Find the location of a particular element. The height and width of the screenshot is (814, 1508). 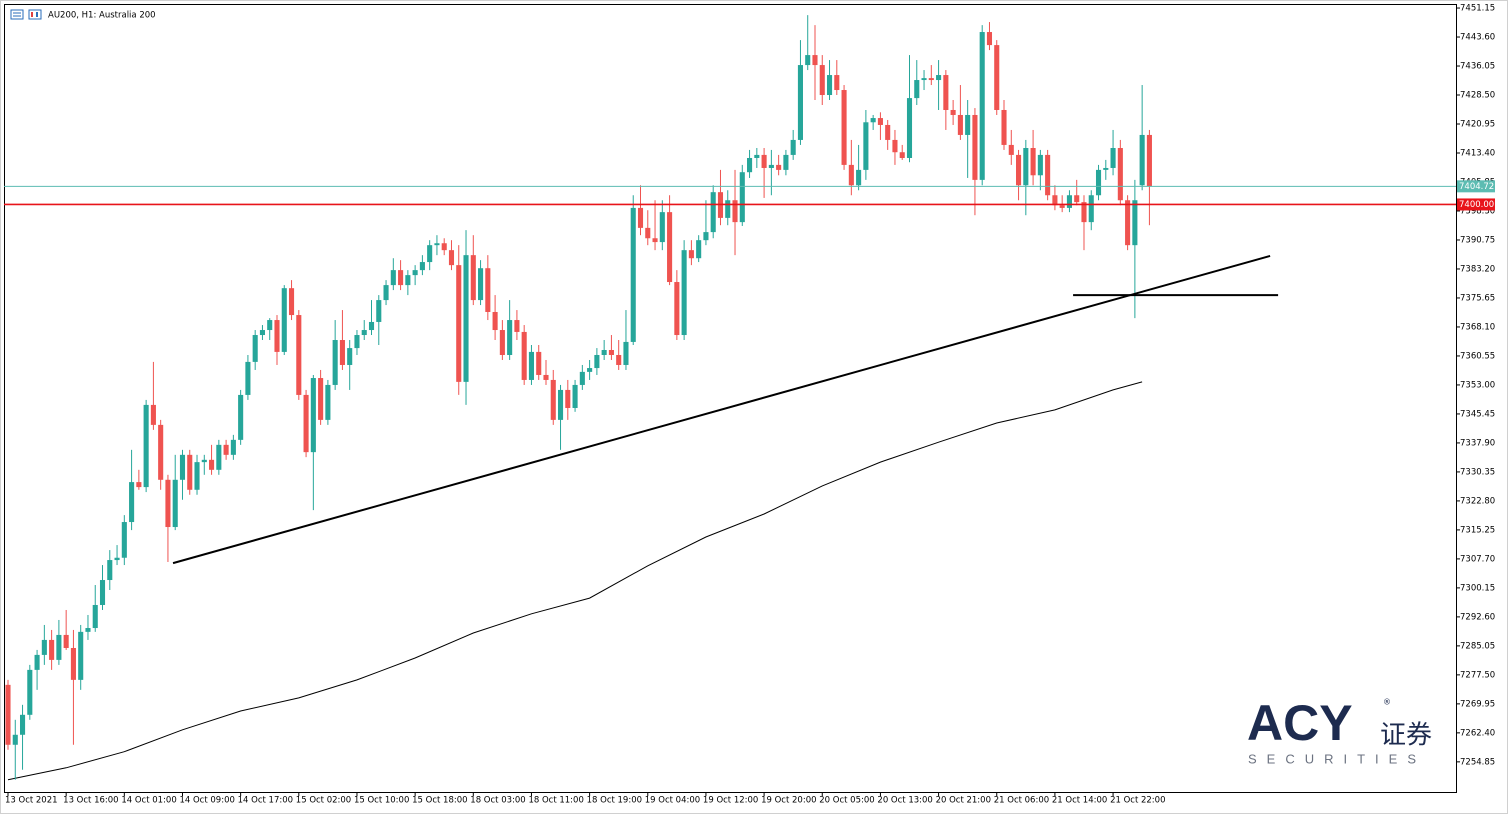

y-tick-label: 7390.75 is located at coordinates (1477, 240).